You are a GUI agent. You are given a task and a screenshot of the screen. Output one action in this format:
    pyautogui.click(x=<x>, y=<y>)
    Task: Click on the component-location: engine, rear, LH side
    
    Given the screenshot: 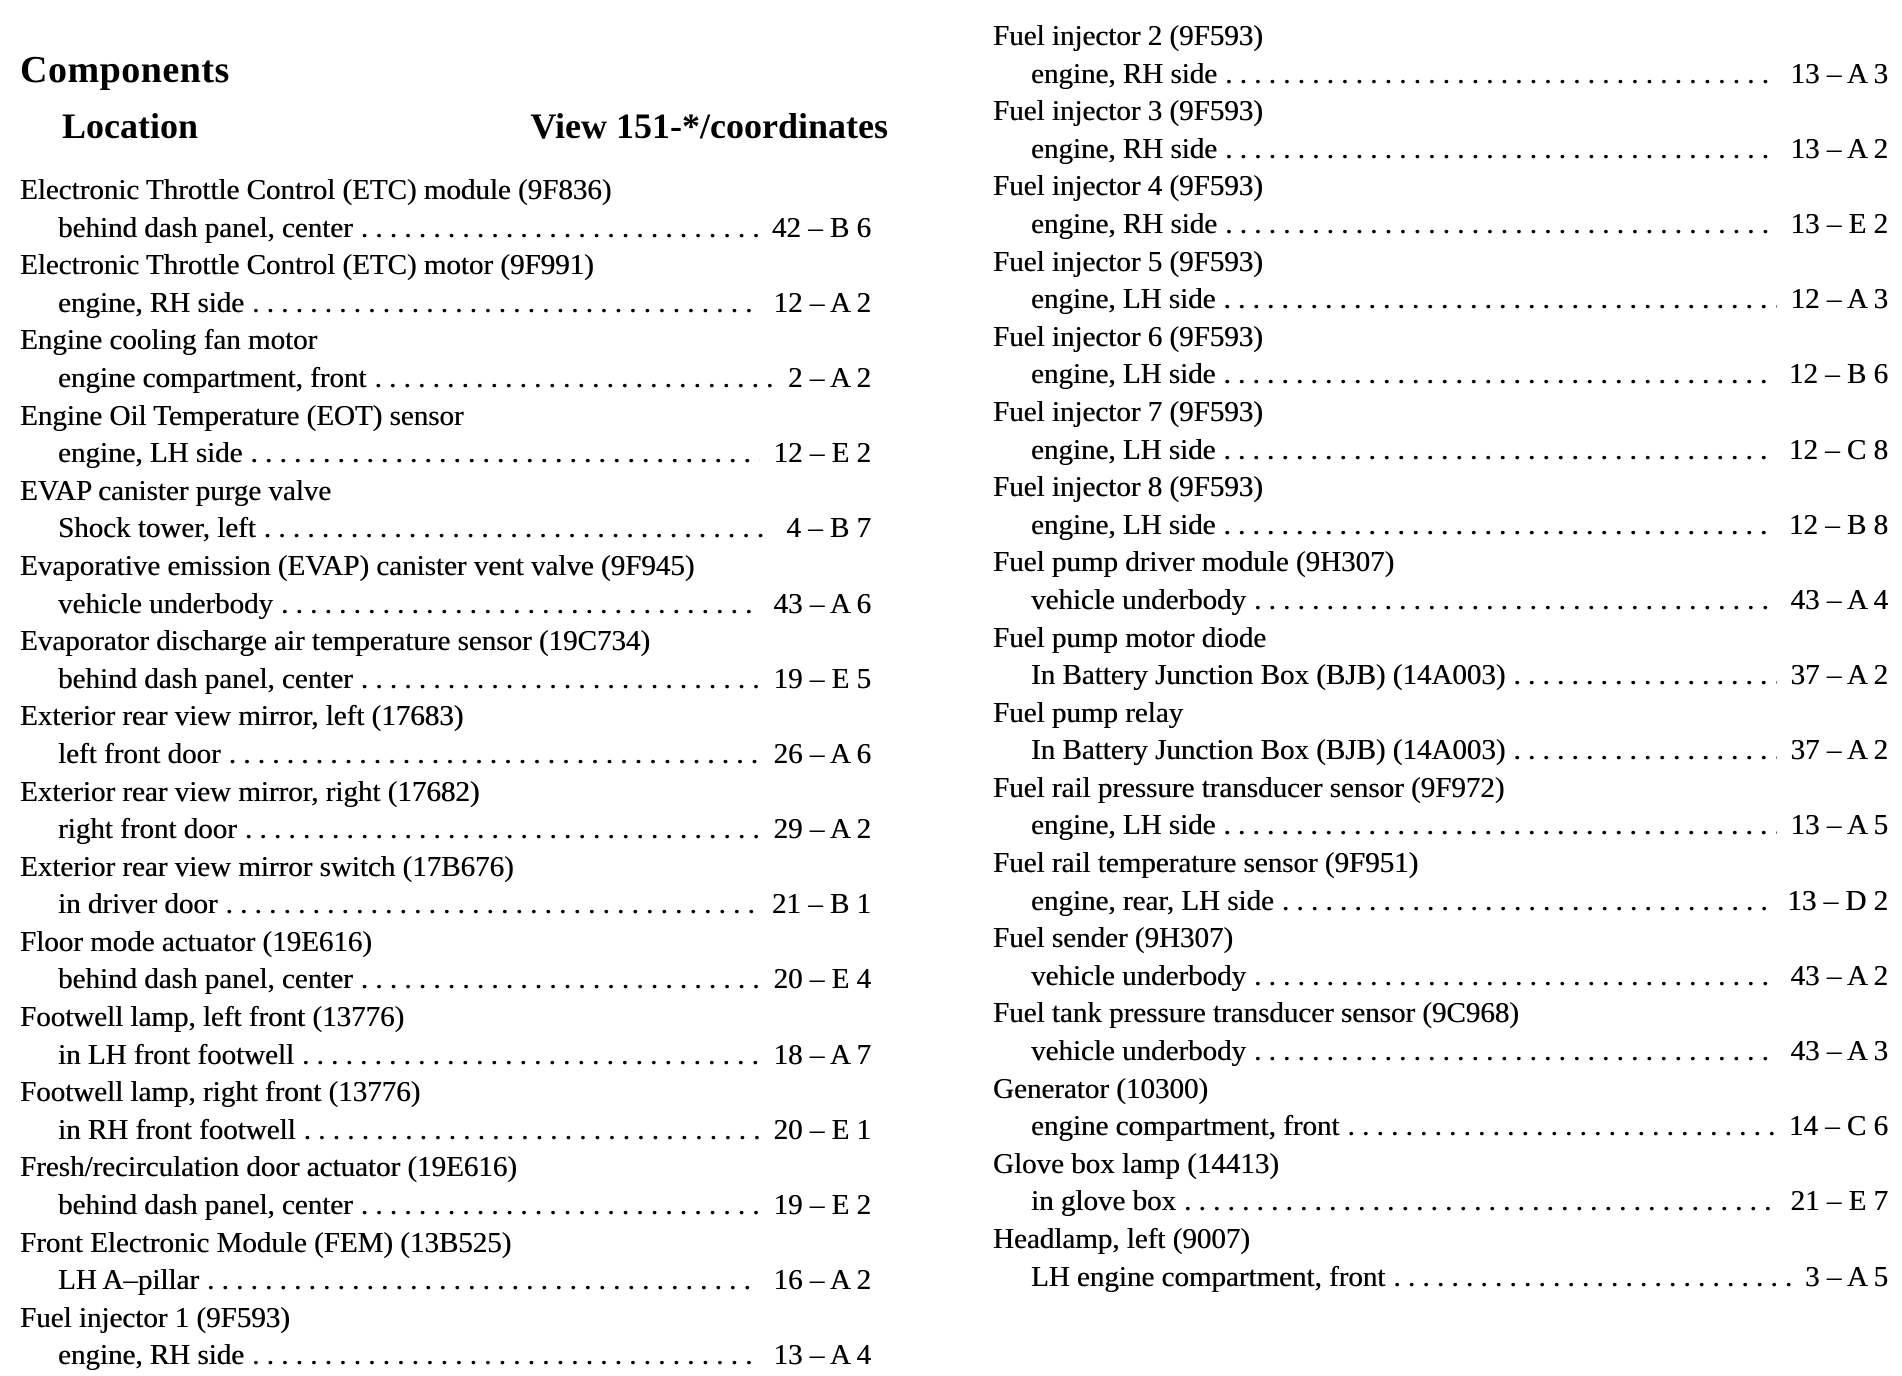 What is the action you would take?
    pyautogui.click(x=1152, y=900)
    